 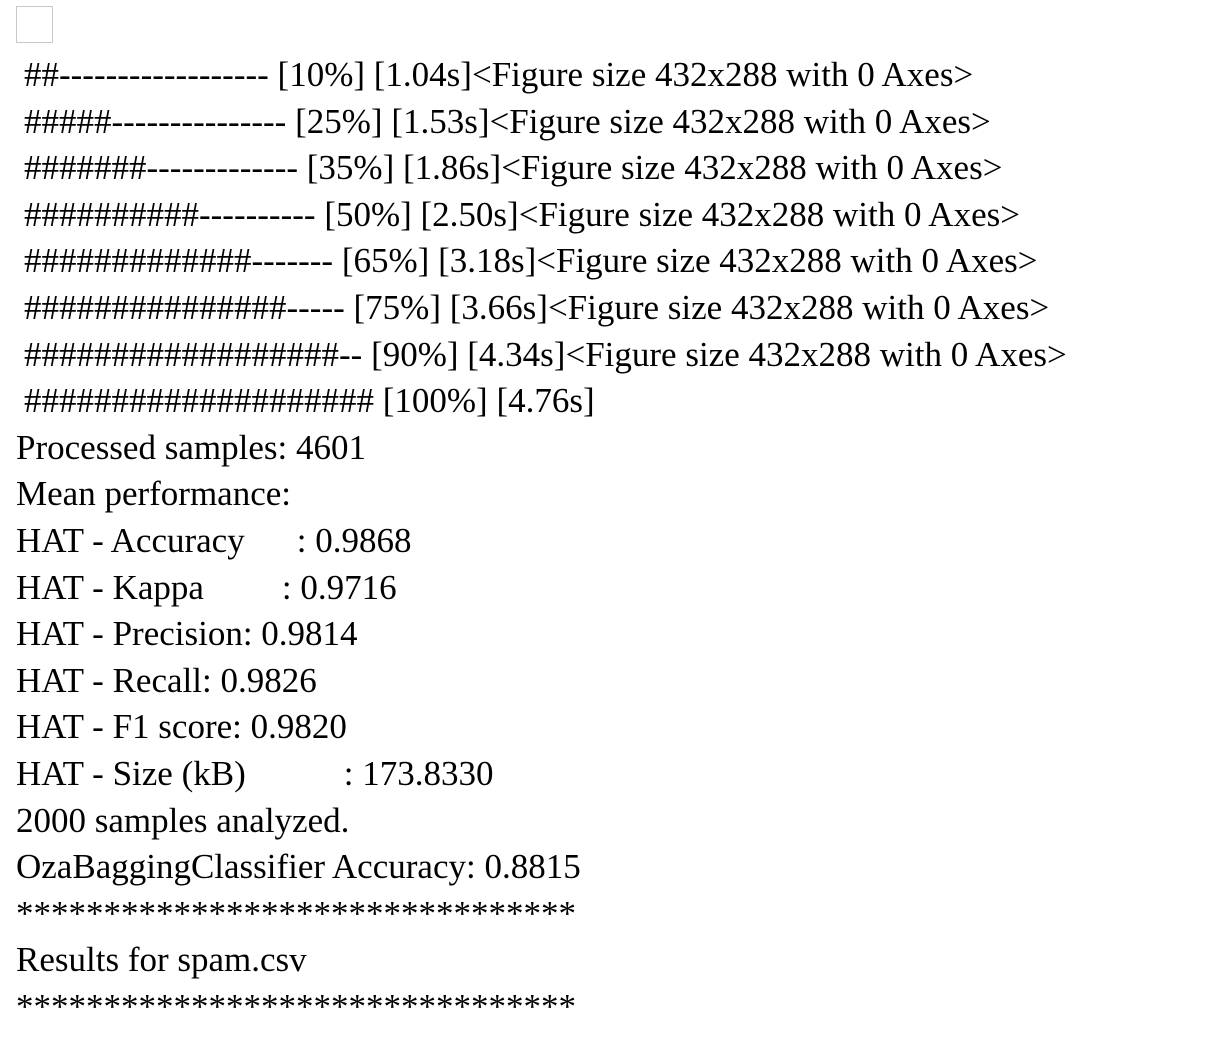 I want to click on progress-line: #################### [100%] [4.76s], so click(x=608, y=401).